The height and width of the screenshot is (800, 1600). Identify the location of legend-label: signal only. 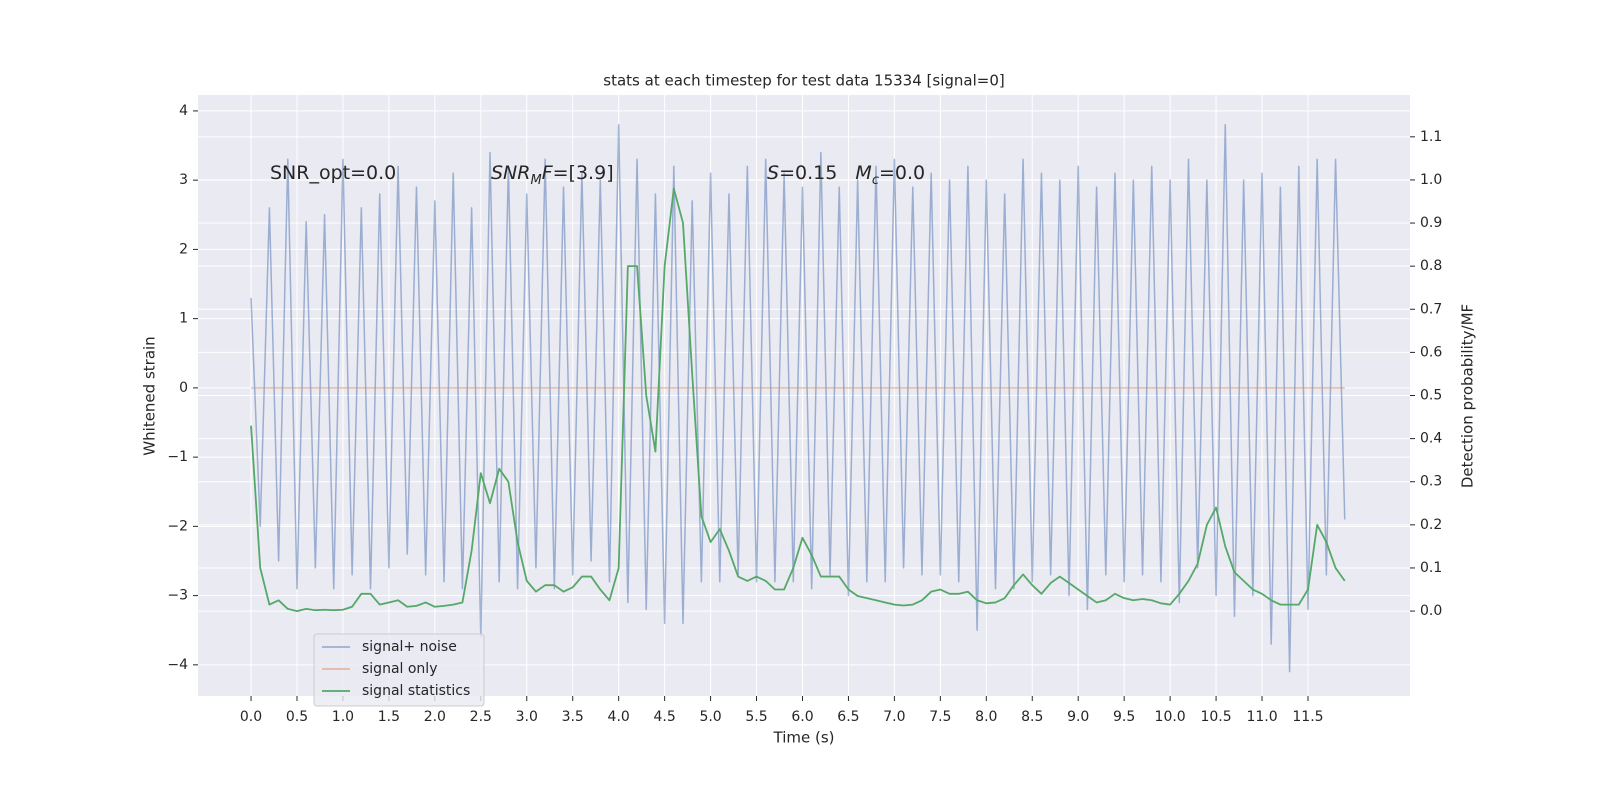
(399, 669).